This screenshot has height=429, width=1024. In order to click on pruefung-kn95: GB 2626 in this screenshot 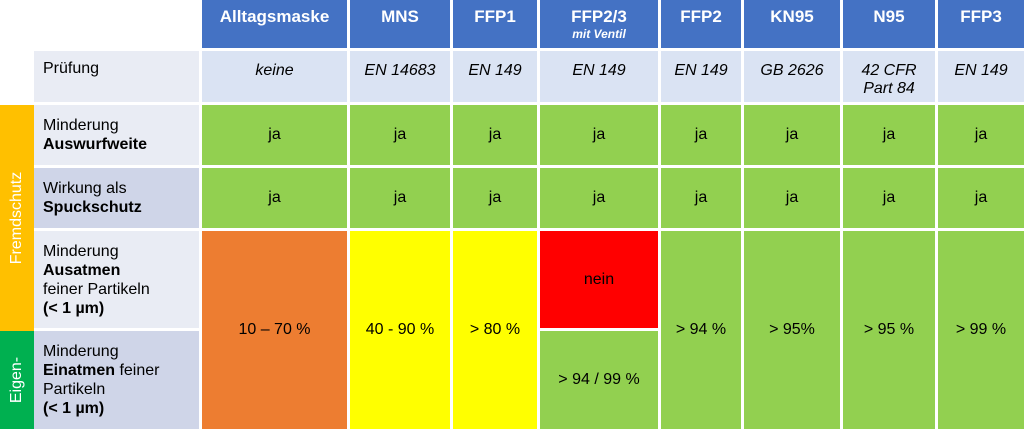, I will do `click(792, 76)`.